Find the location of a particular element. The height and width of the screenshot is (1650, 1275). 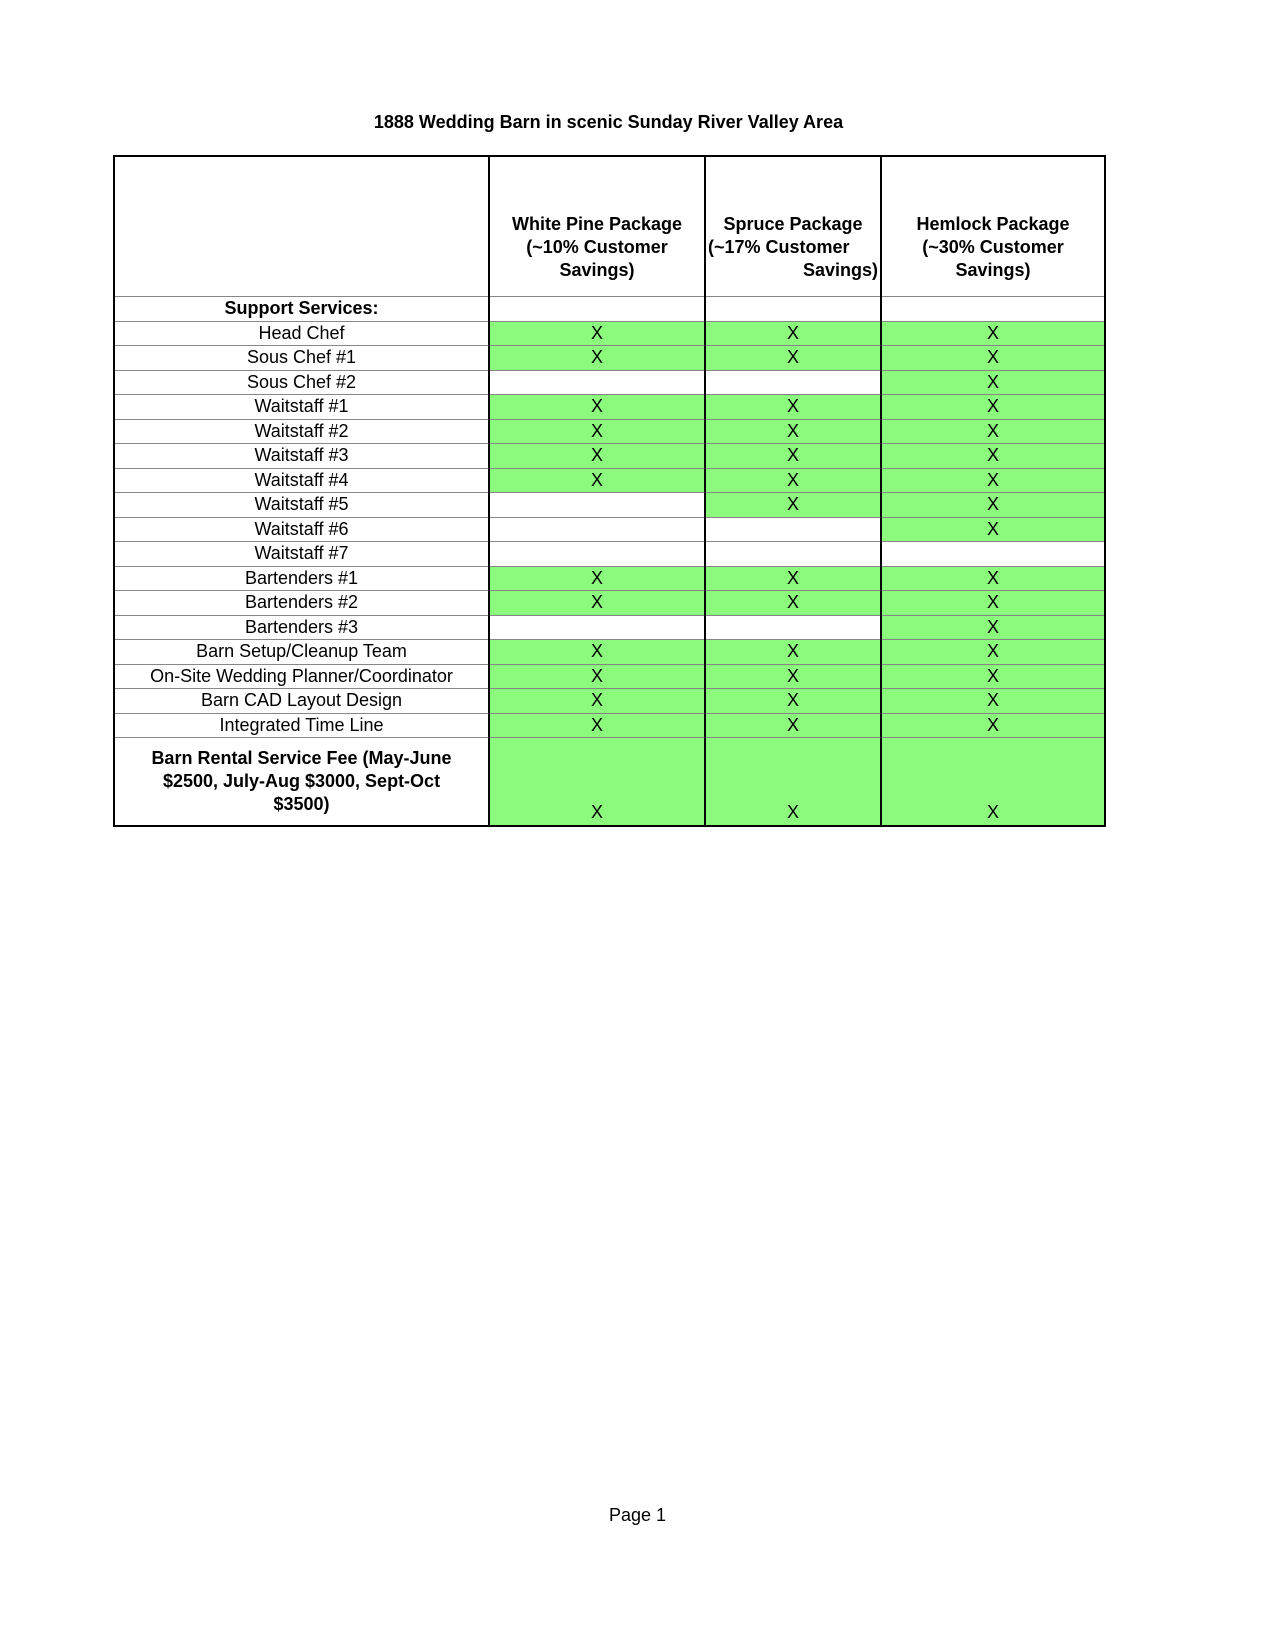

row-label-text: On-Site Wedding Planner/Coordinator is located at coordinates (301, 675).